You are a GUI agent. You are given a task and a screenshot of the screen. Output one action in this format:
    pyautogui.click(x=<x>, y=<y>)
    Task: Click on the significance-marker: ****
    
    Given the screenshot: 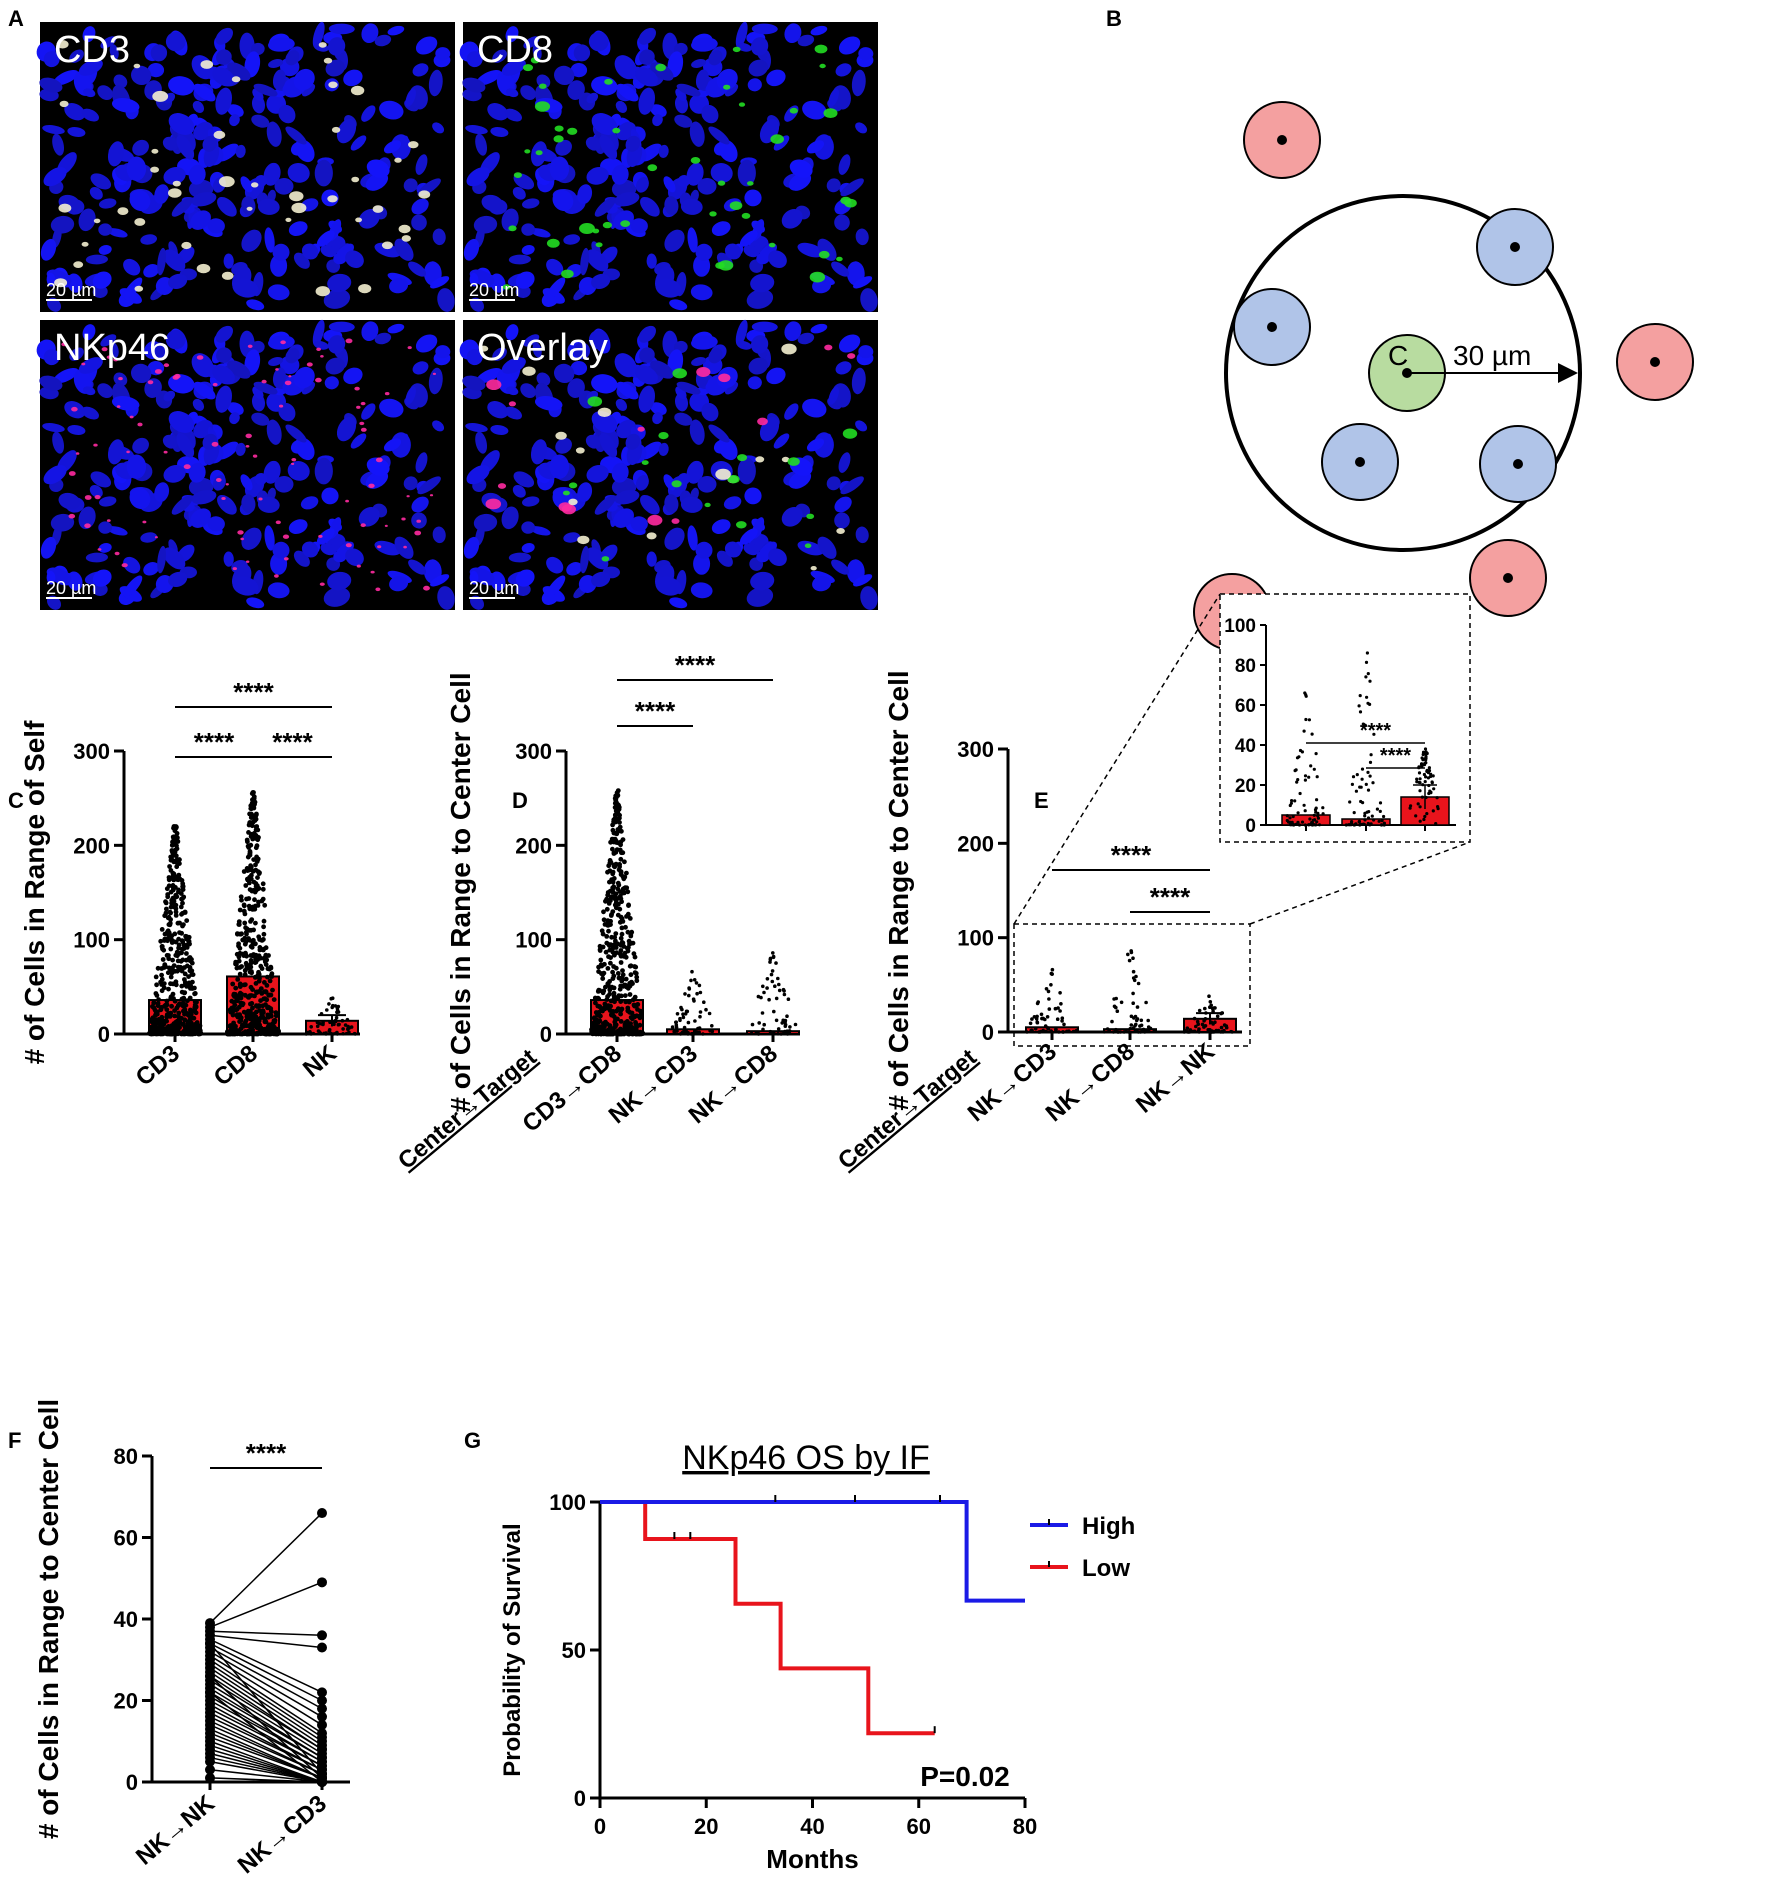 What is the action you would take?
    pyautogui.click(x=695, y=665)
    